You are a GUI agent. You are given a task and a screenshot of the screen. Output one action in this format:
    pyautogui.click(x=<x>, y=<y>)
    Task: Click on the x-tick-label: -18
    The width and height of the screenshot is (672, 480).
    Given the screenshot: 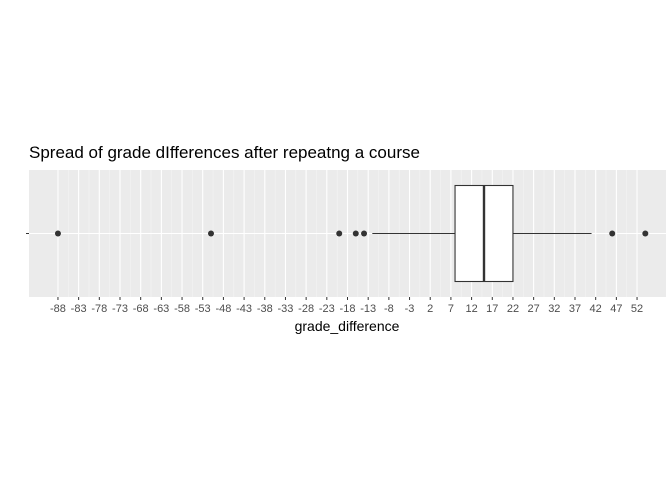 What is the action you would take?
    pyautogui.click(x=348, y=309)
    